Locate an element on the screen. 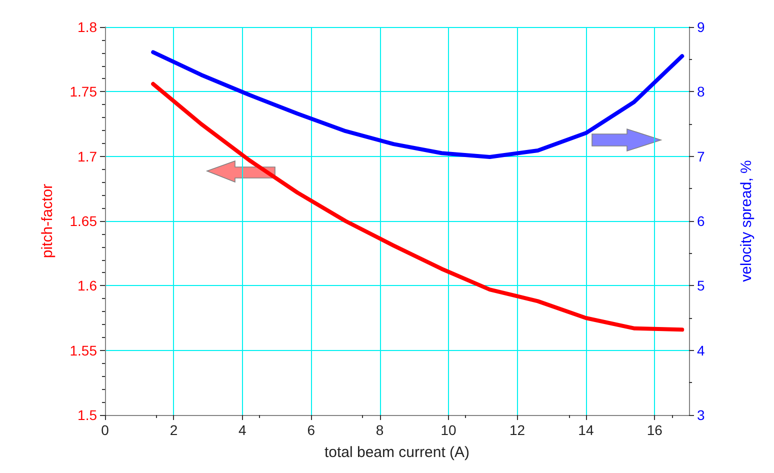  y-tick-label: 1.7 is located at coordinates (88, 156).